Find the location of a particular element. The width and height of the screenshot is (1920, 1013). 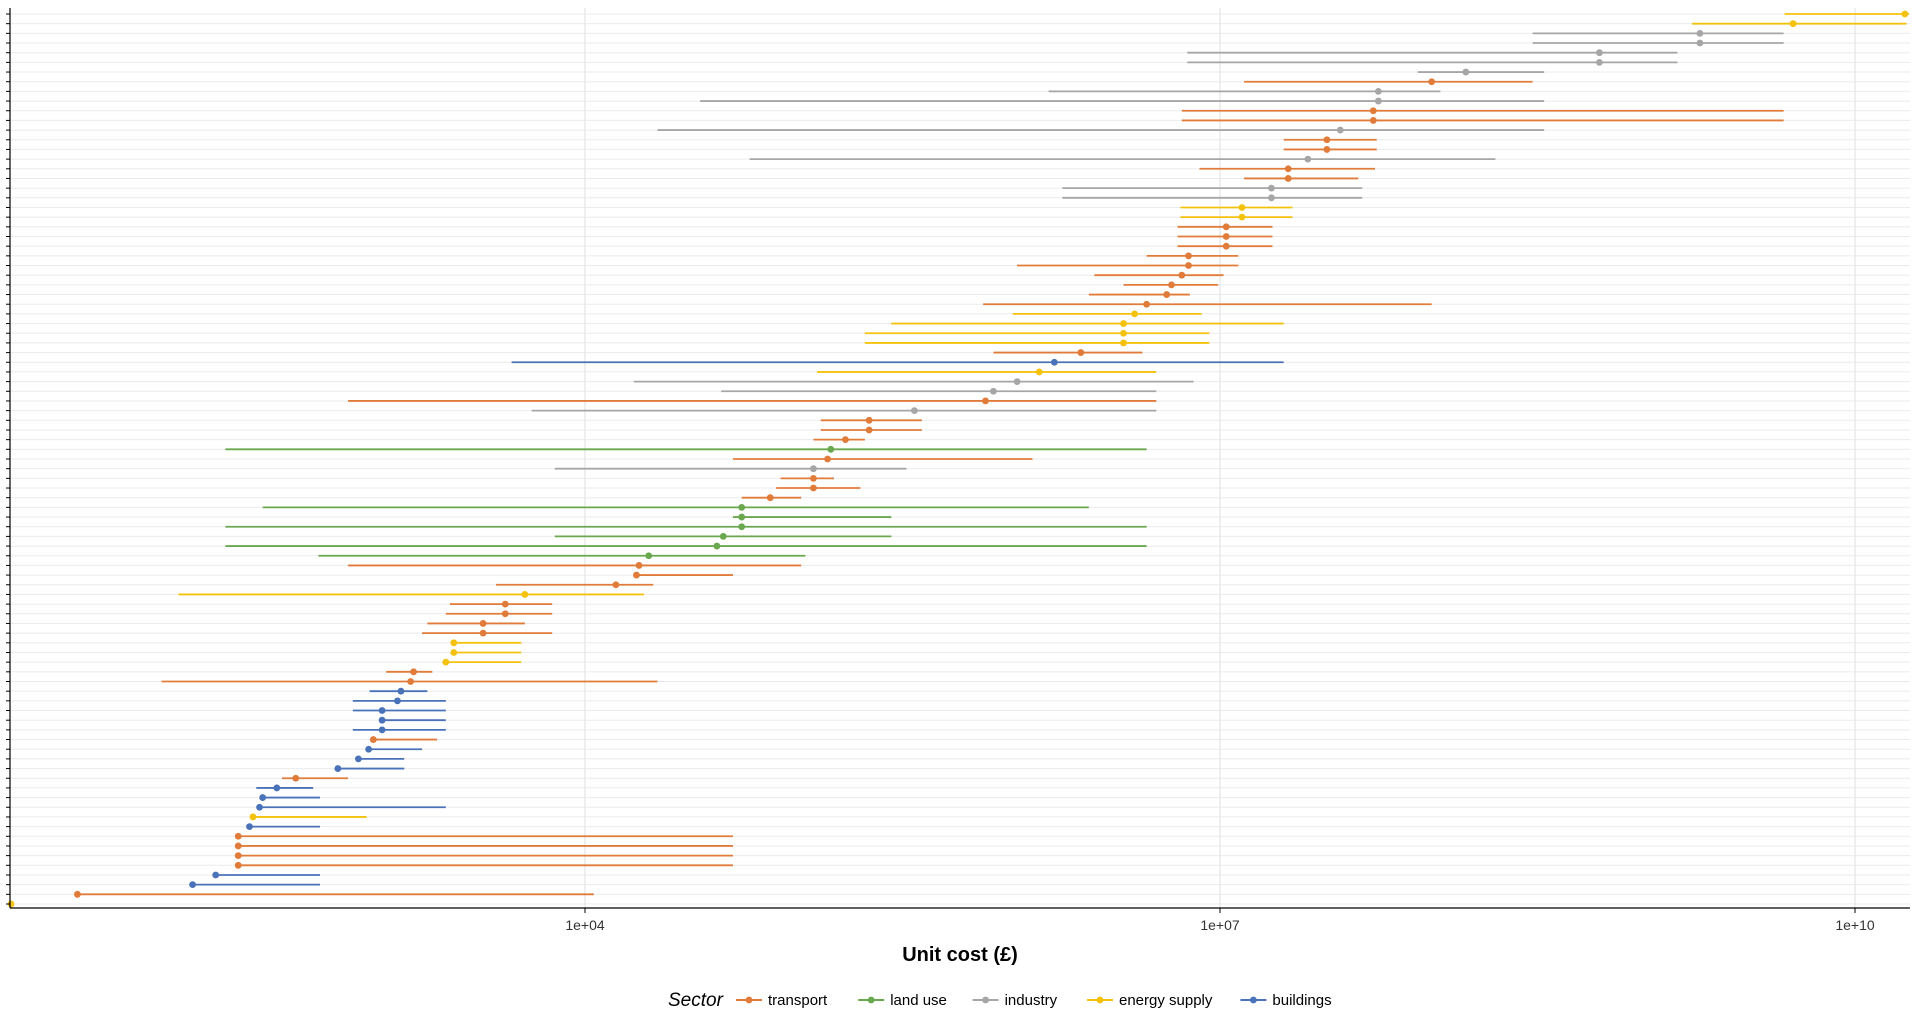

legend-label: land use is located at coordinates (918, 1000).